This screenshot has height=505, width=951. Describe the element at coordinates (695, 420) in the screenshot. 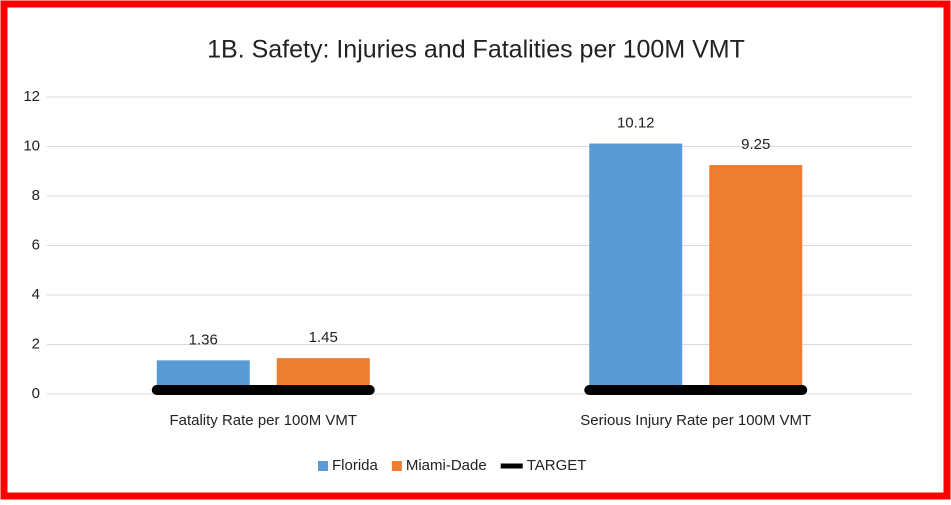

I see `x-tick-label: Serious Injury Rate per 100M VMT` at that location.